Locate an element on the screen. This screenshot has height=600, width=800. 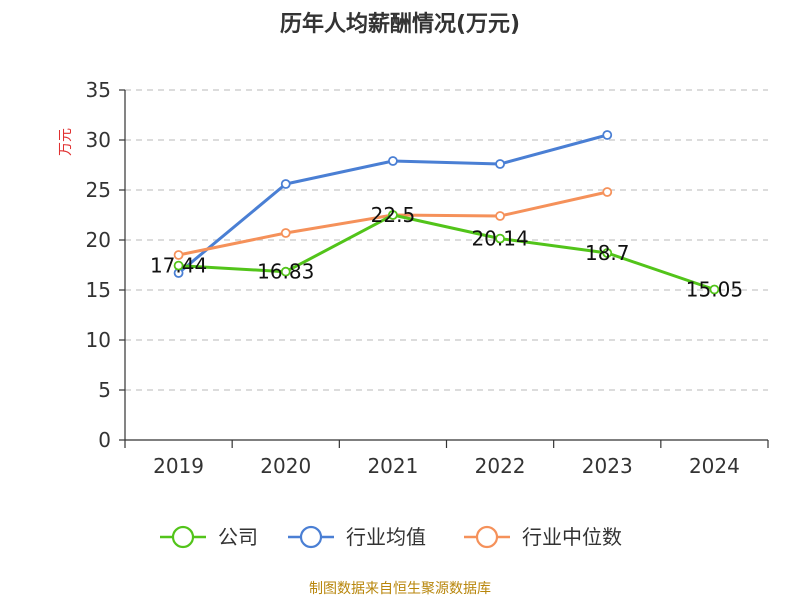
x-tick-label: 2024 is located at coordinates (714, 466).